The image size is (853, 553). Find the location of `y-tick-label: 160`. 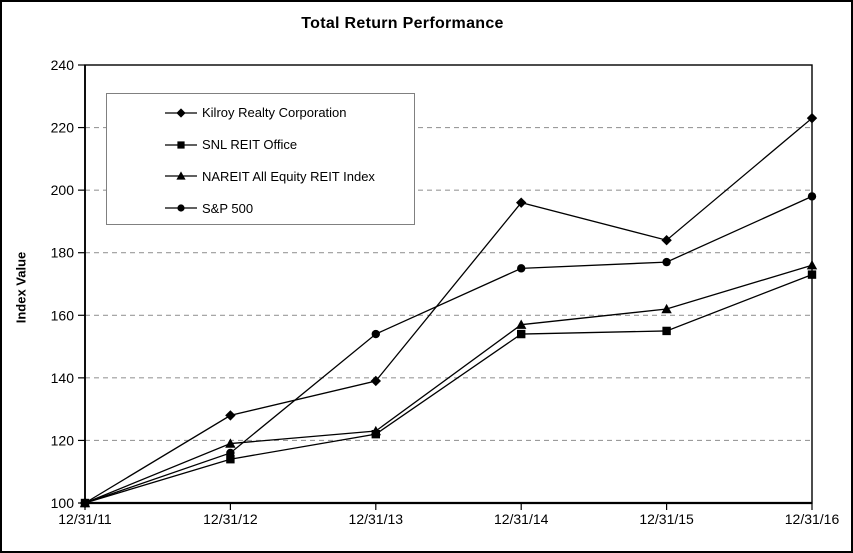

y-tick-label: 160 is located at coordinates (63, 315).